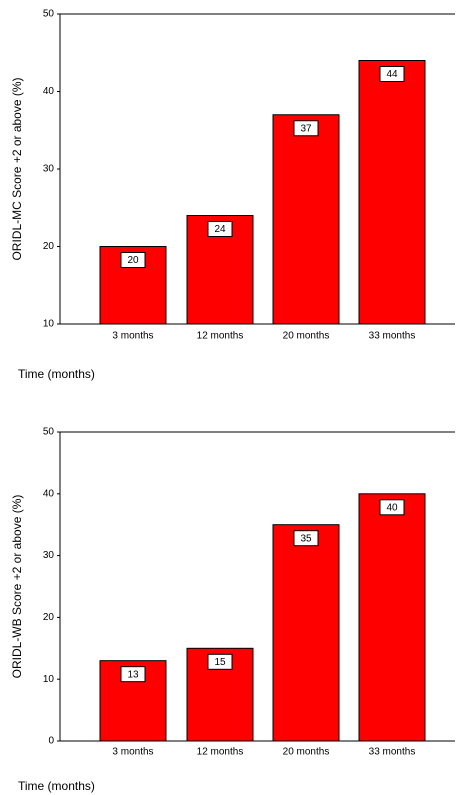 The image size is (456, 795). I want to click on value-label: 24, so click(220, 229).